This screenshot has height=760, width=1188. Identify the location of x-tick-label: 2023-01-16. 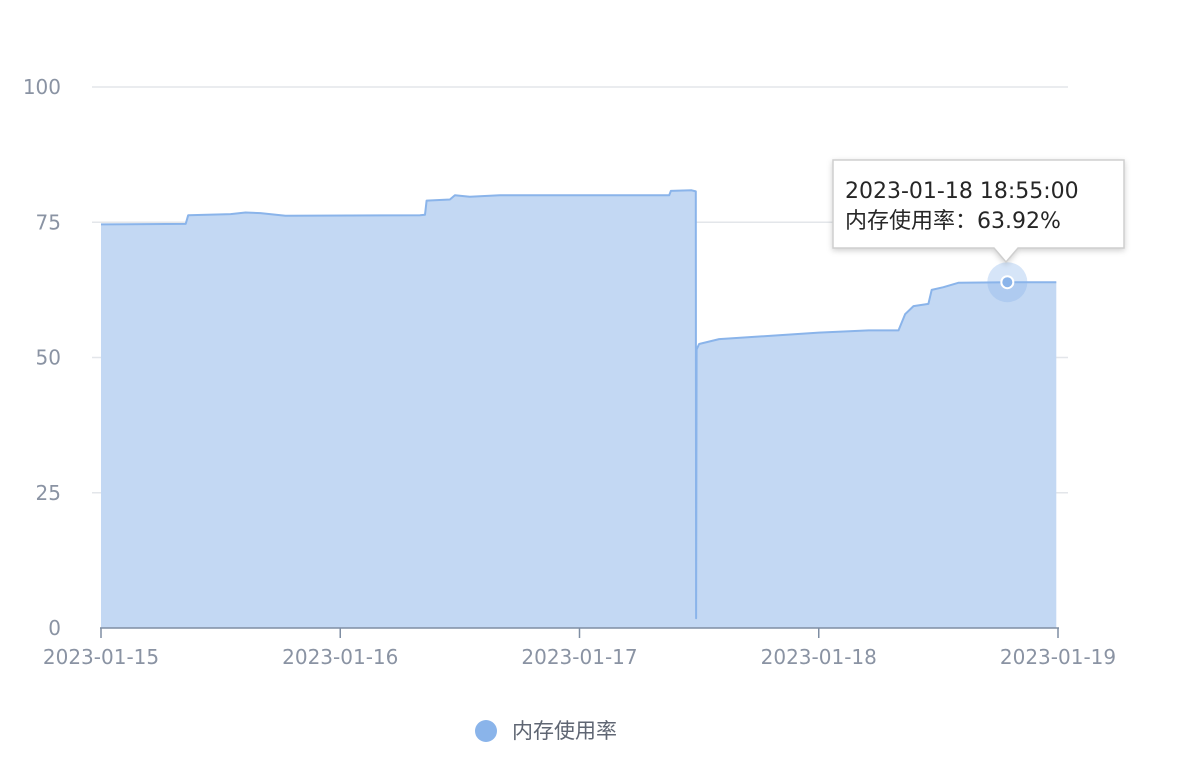
(340, 657).